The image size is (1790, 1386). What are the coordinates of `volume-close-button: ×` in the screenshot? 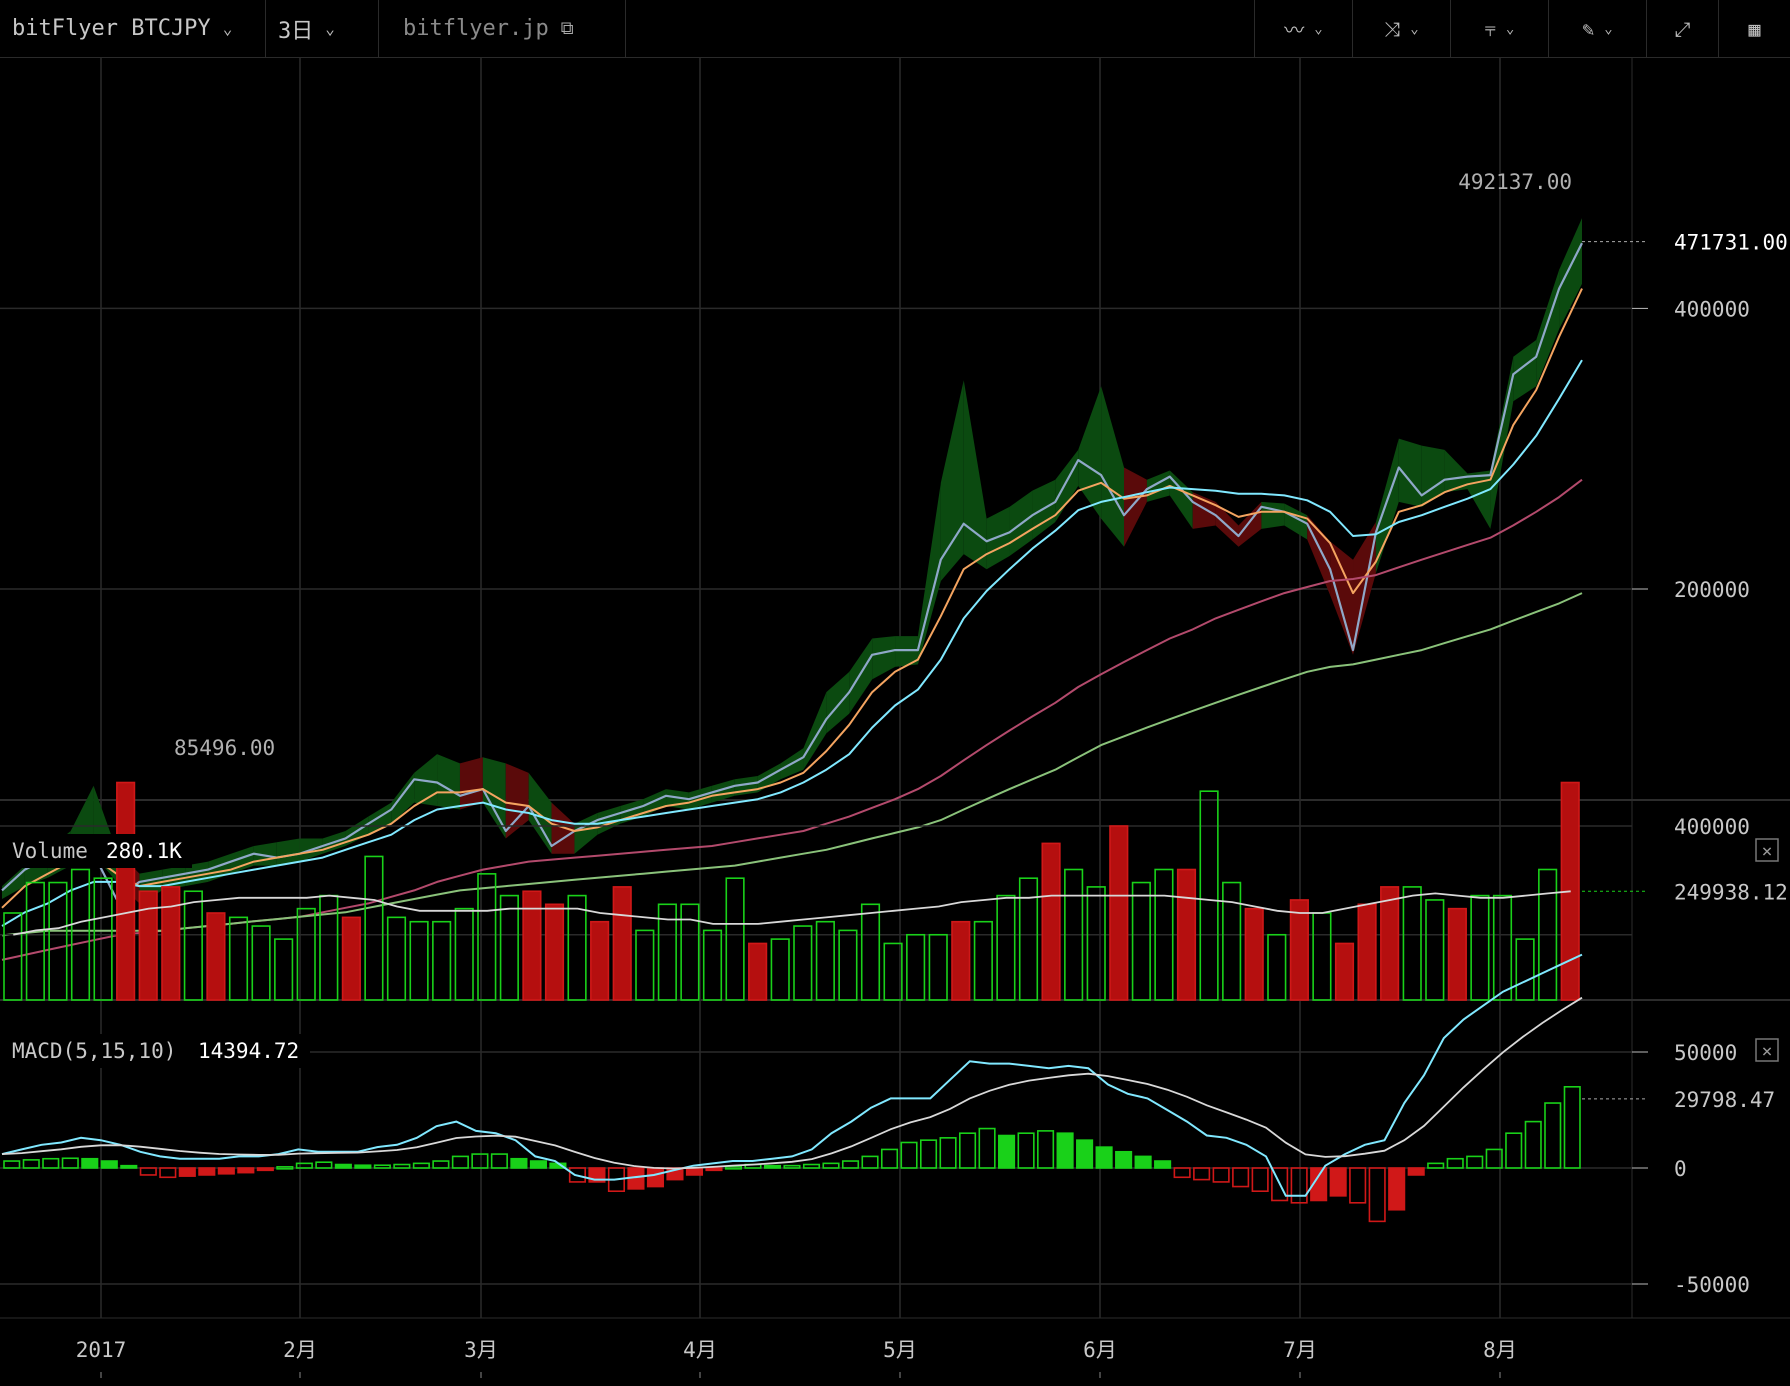 It's located at (1767, 850).